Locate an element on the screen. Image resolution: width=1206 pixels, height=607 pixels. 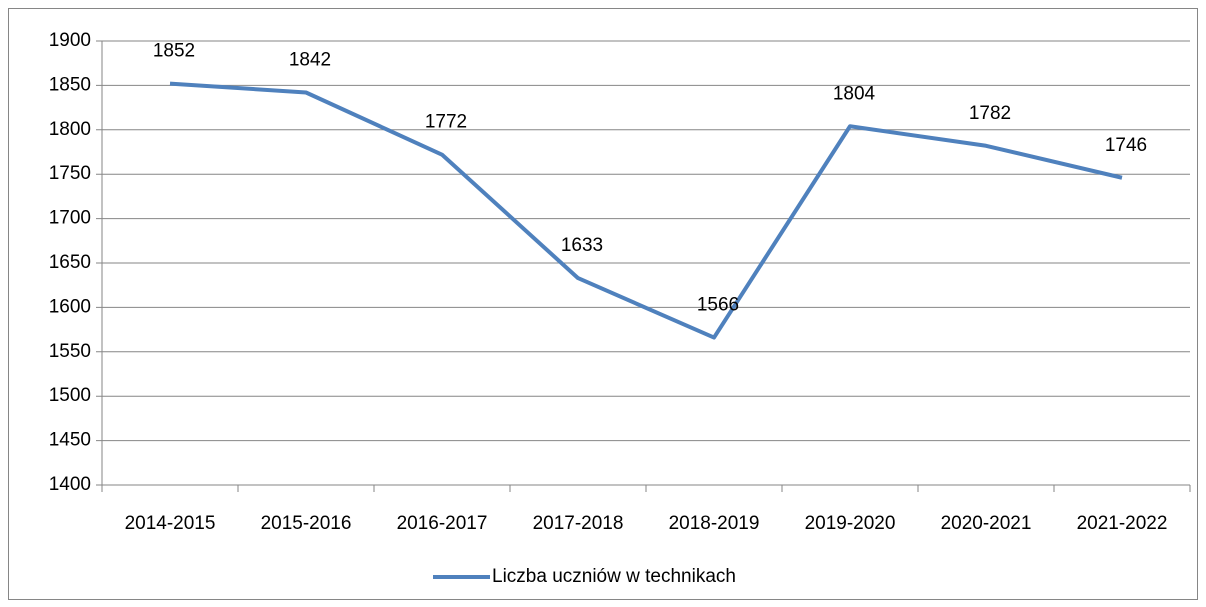
y-tick-label: 1700 is located at coordinates (70, 218).